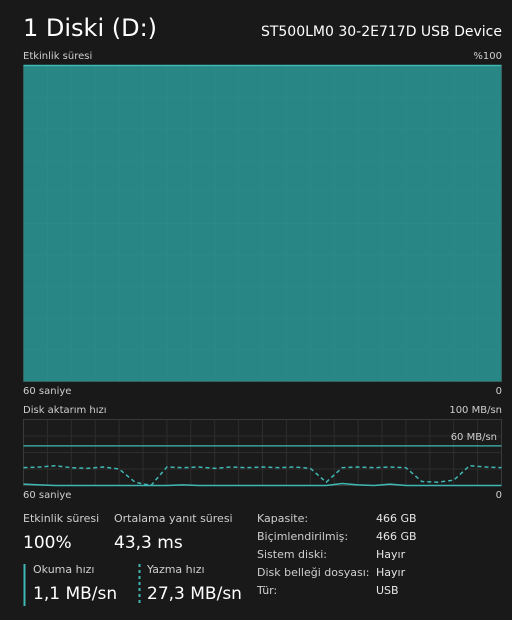 The height and width of the screenshot is (620, 512). Describe the element at coordinates (313, 572) in the screenshot. I see `property-label: Disk belleği dosyası:` at that location.